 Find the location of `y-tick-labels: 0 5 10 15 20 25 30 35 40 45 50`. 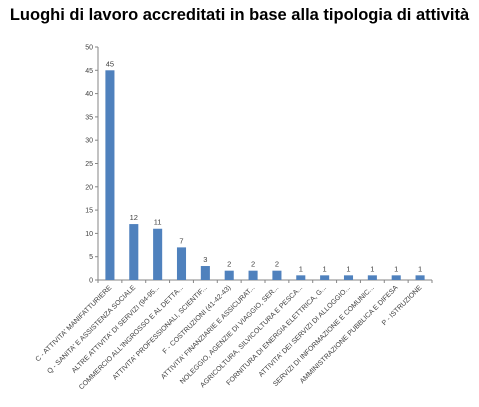

y-tick-labels: 0 5 10 15 20 25 30 35 40 45 50 is located at coordinates (89, 165).